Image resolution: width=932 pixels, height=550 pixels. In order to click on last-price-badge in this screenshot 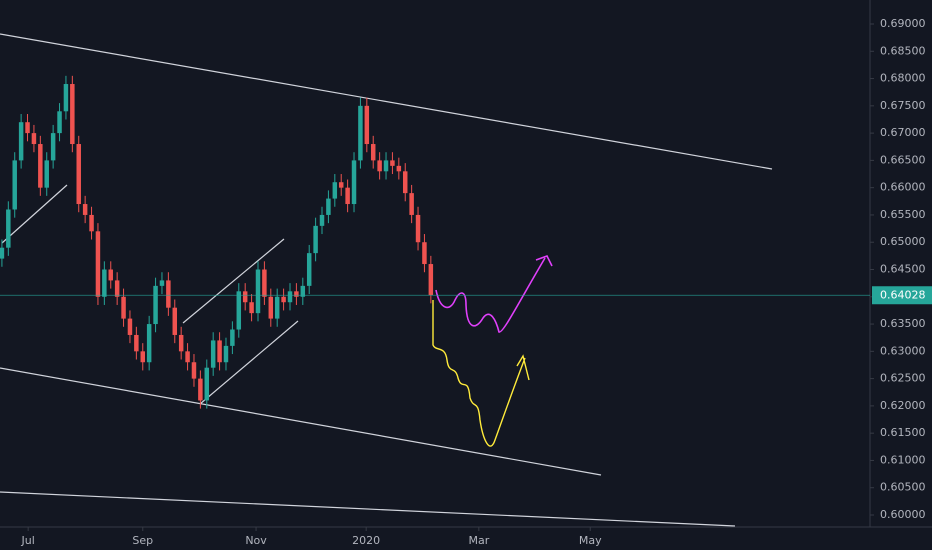, I will do `click(902, 295)`.